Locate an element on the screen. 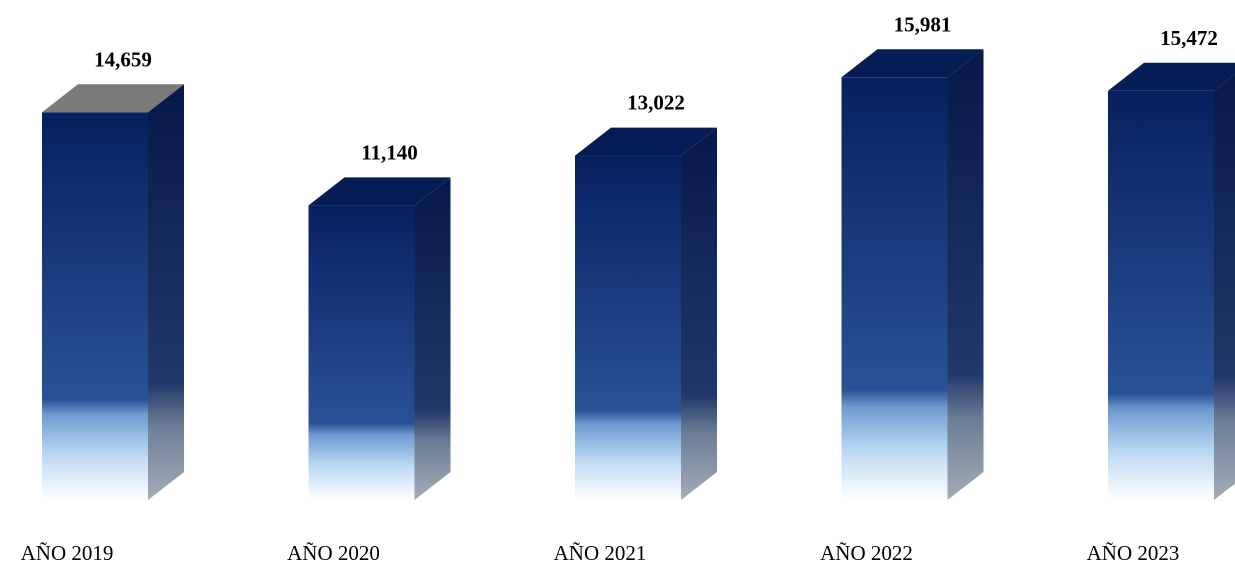 Image resolution: width=1235 pixels, height=563 pixels. x-tick-label: AÑO 2020 is located at coordinates (333, 552).